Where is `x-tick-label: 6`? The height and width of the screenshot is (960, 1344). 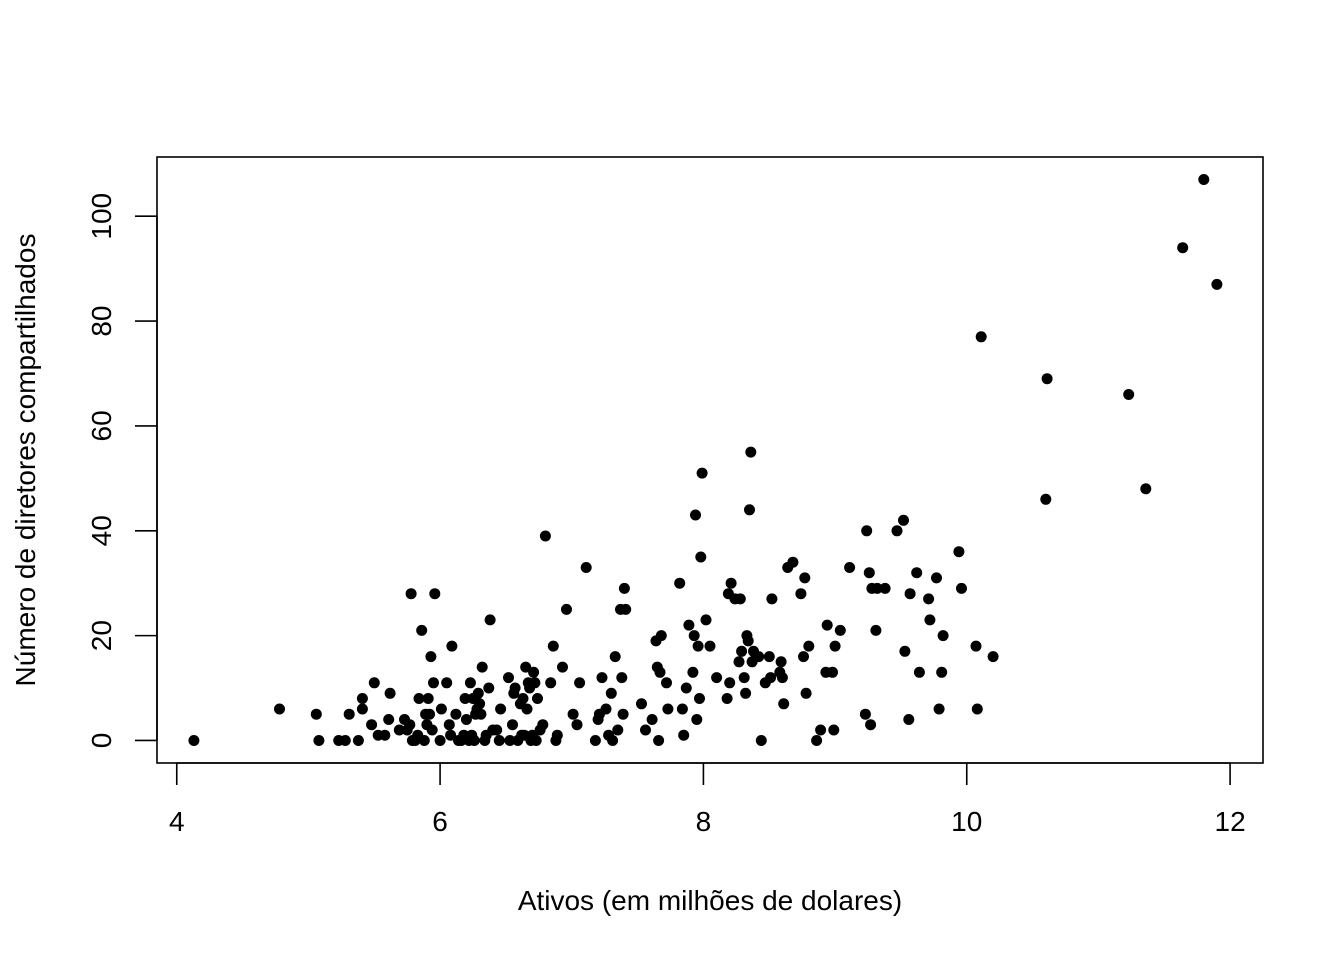 x-tick-label: 6 is located at coordinates (440, 821).